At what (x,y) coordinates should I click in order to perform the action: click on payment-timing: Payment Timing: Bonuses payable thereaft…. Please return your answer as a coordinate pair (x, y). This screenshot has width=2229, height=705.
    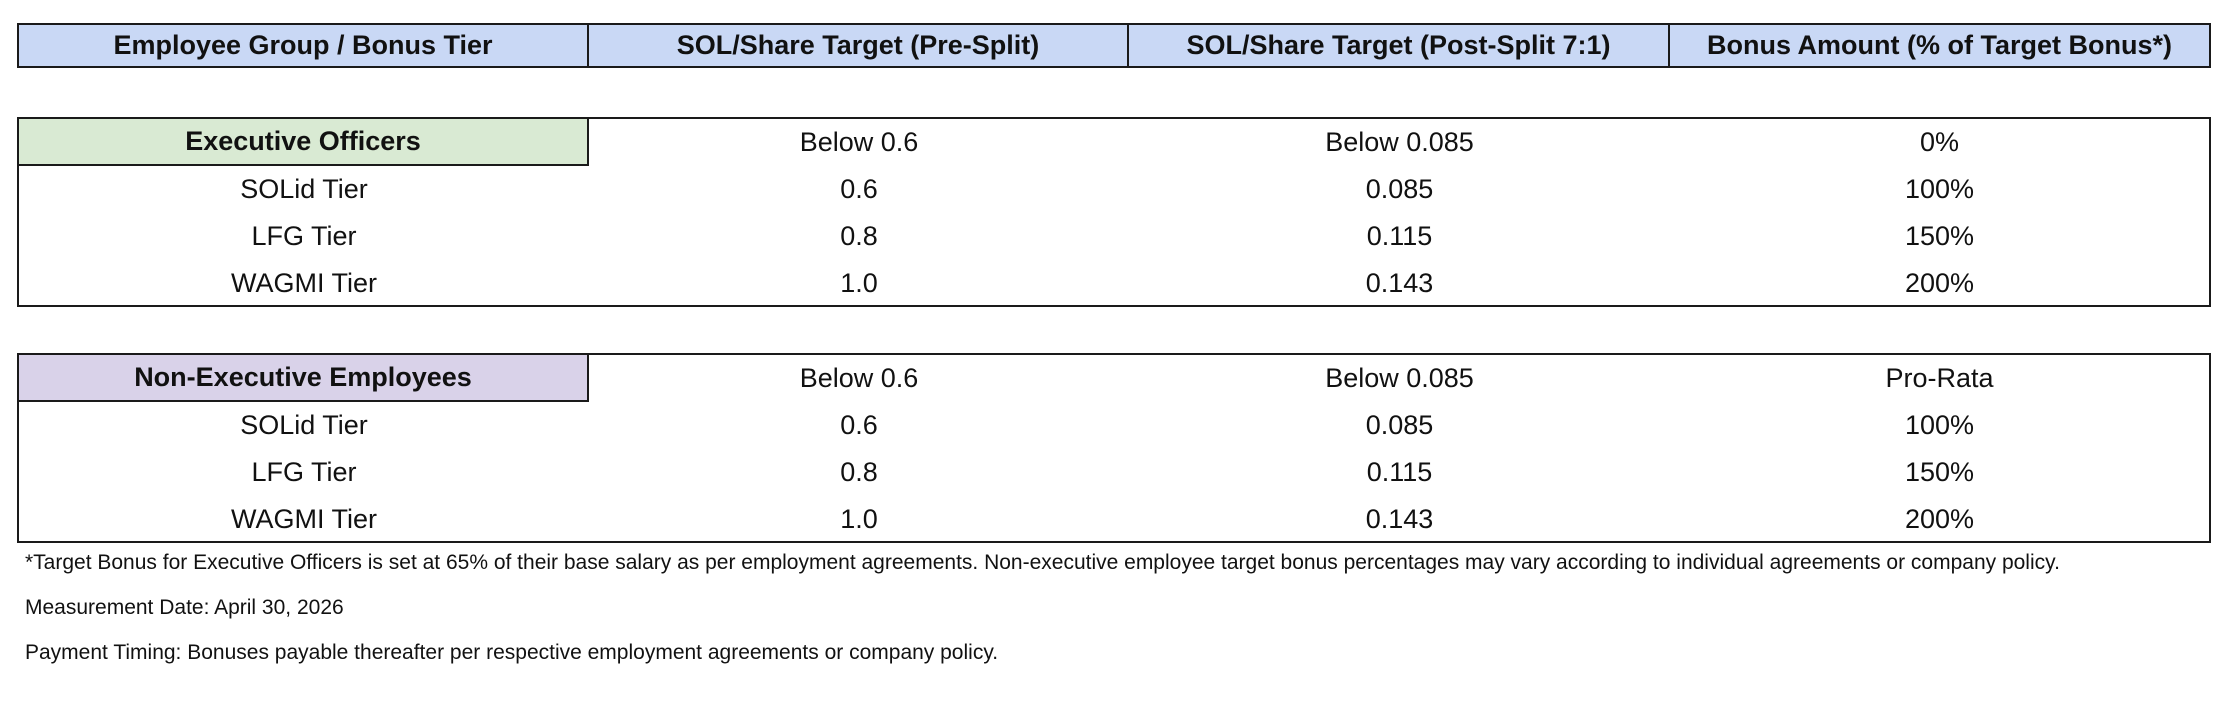
    Looking at the image, I should click on (512, 652).